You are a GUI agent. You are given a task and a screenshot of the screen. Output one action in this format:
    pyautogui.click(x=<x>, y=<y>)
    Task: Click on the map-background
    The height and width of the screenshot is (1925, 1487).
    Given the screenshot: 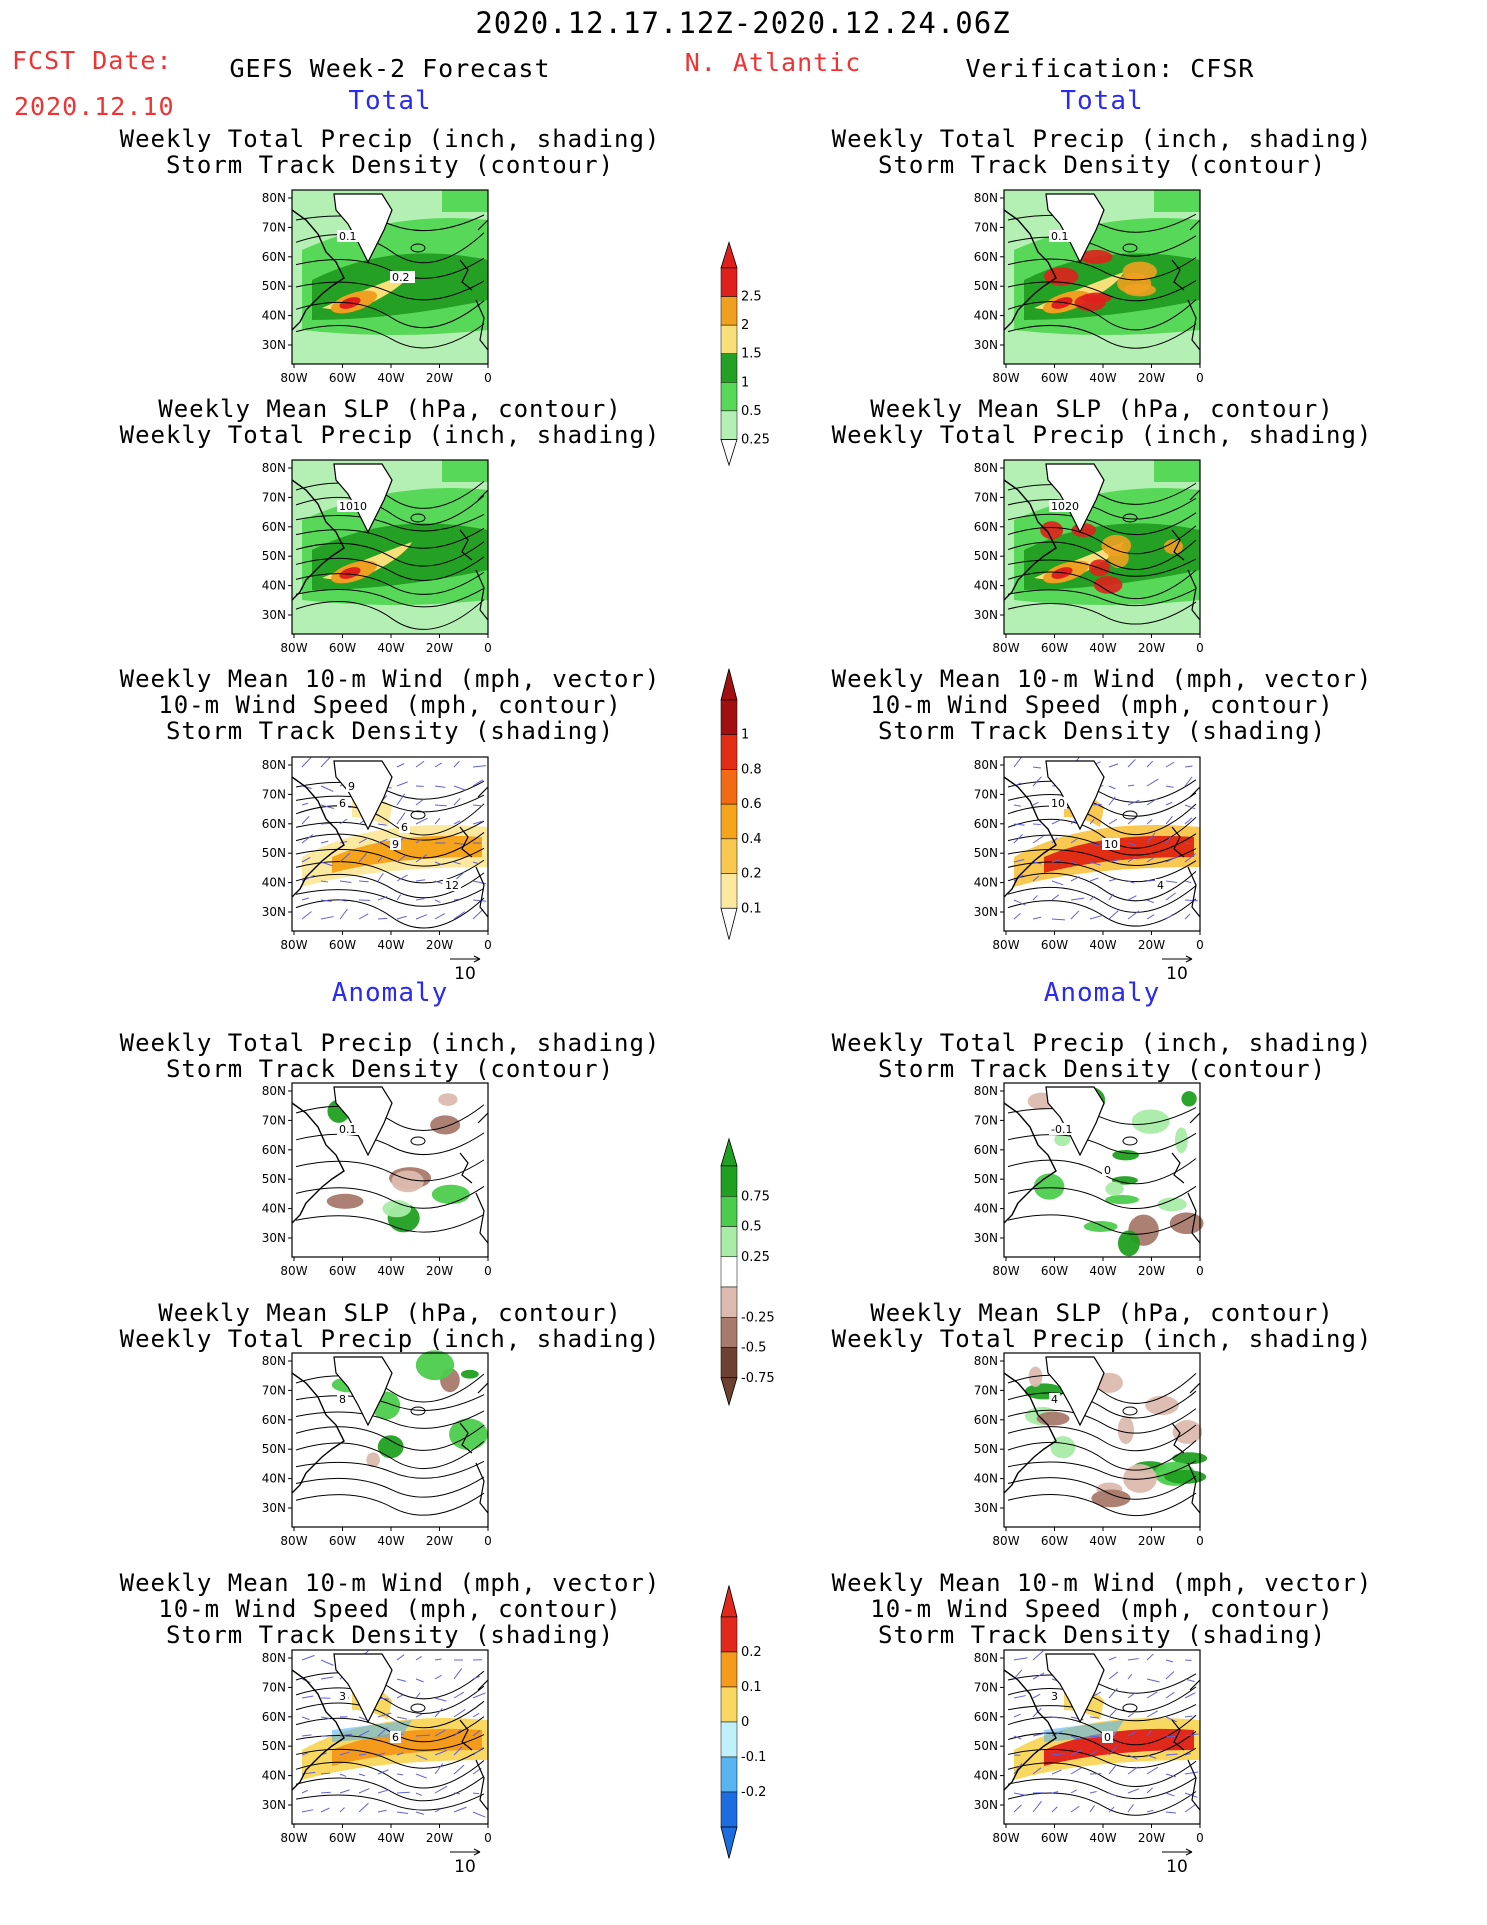 What is the action you would take?
    pyautogui.click(x=390, y=1170)
    